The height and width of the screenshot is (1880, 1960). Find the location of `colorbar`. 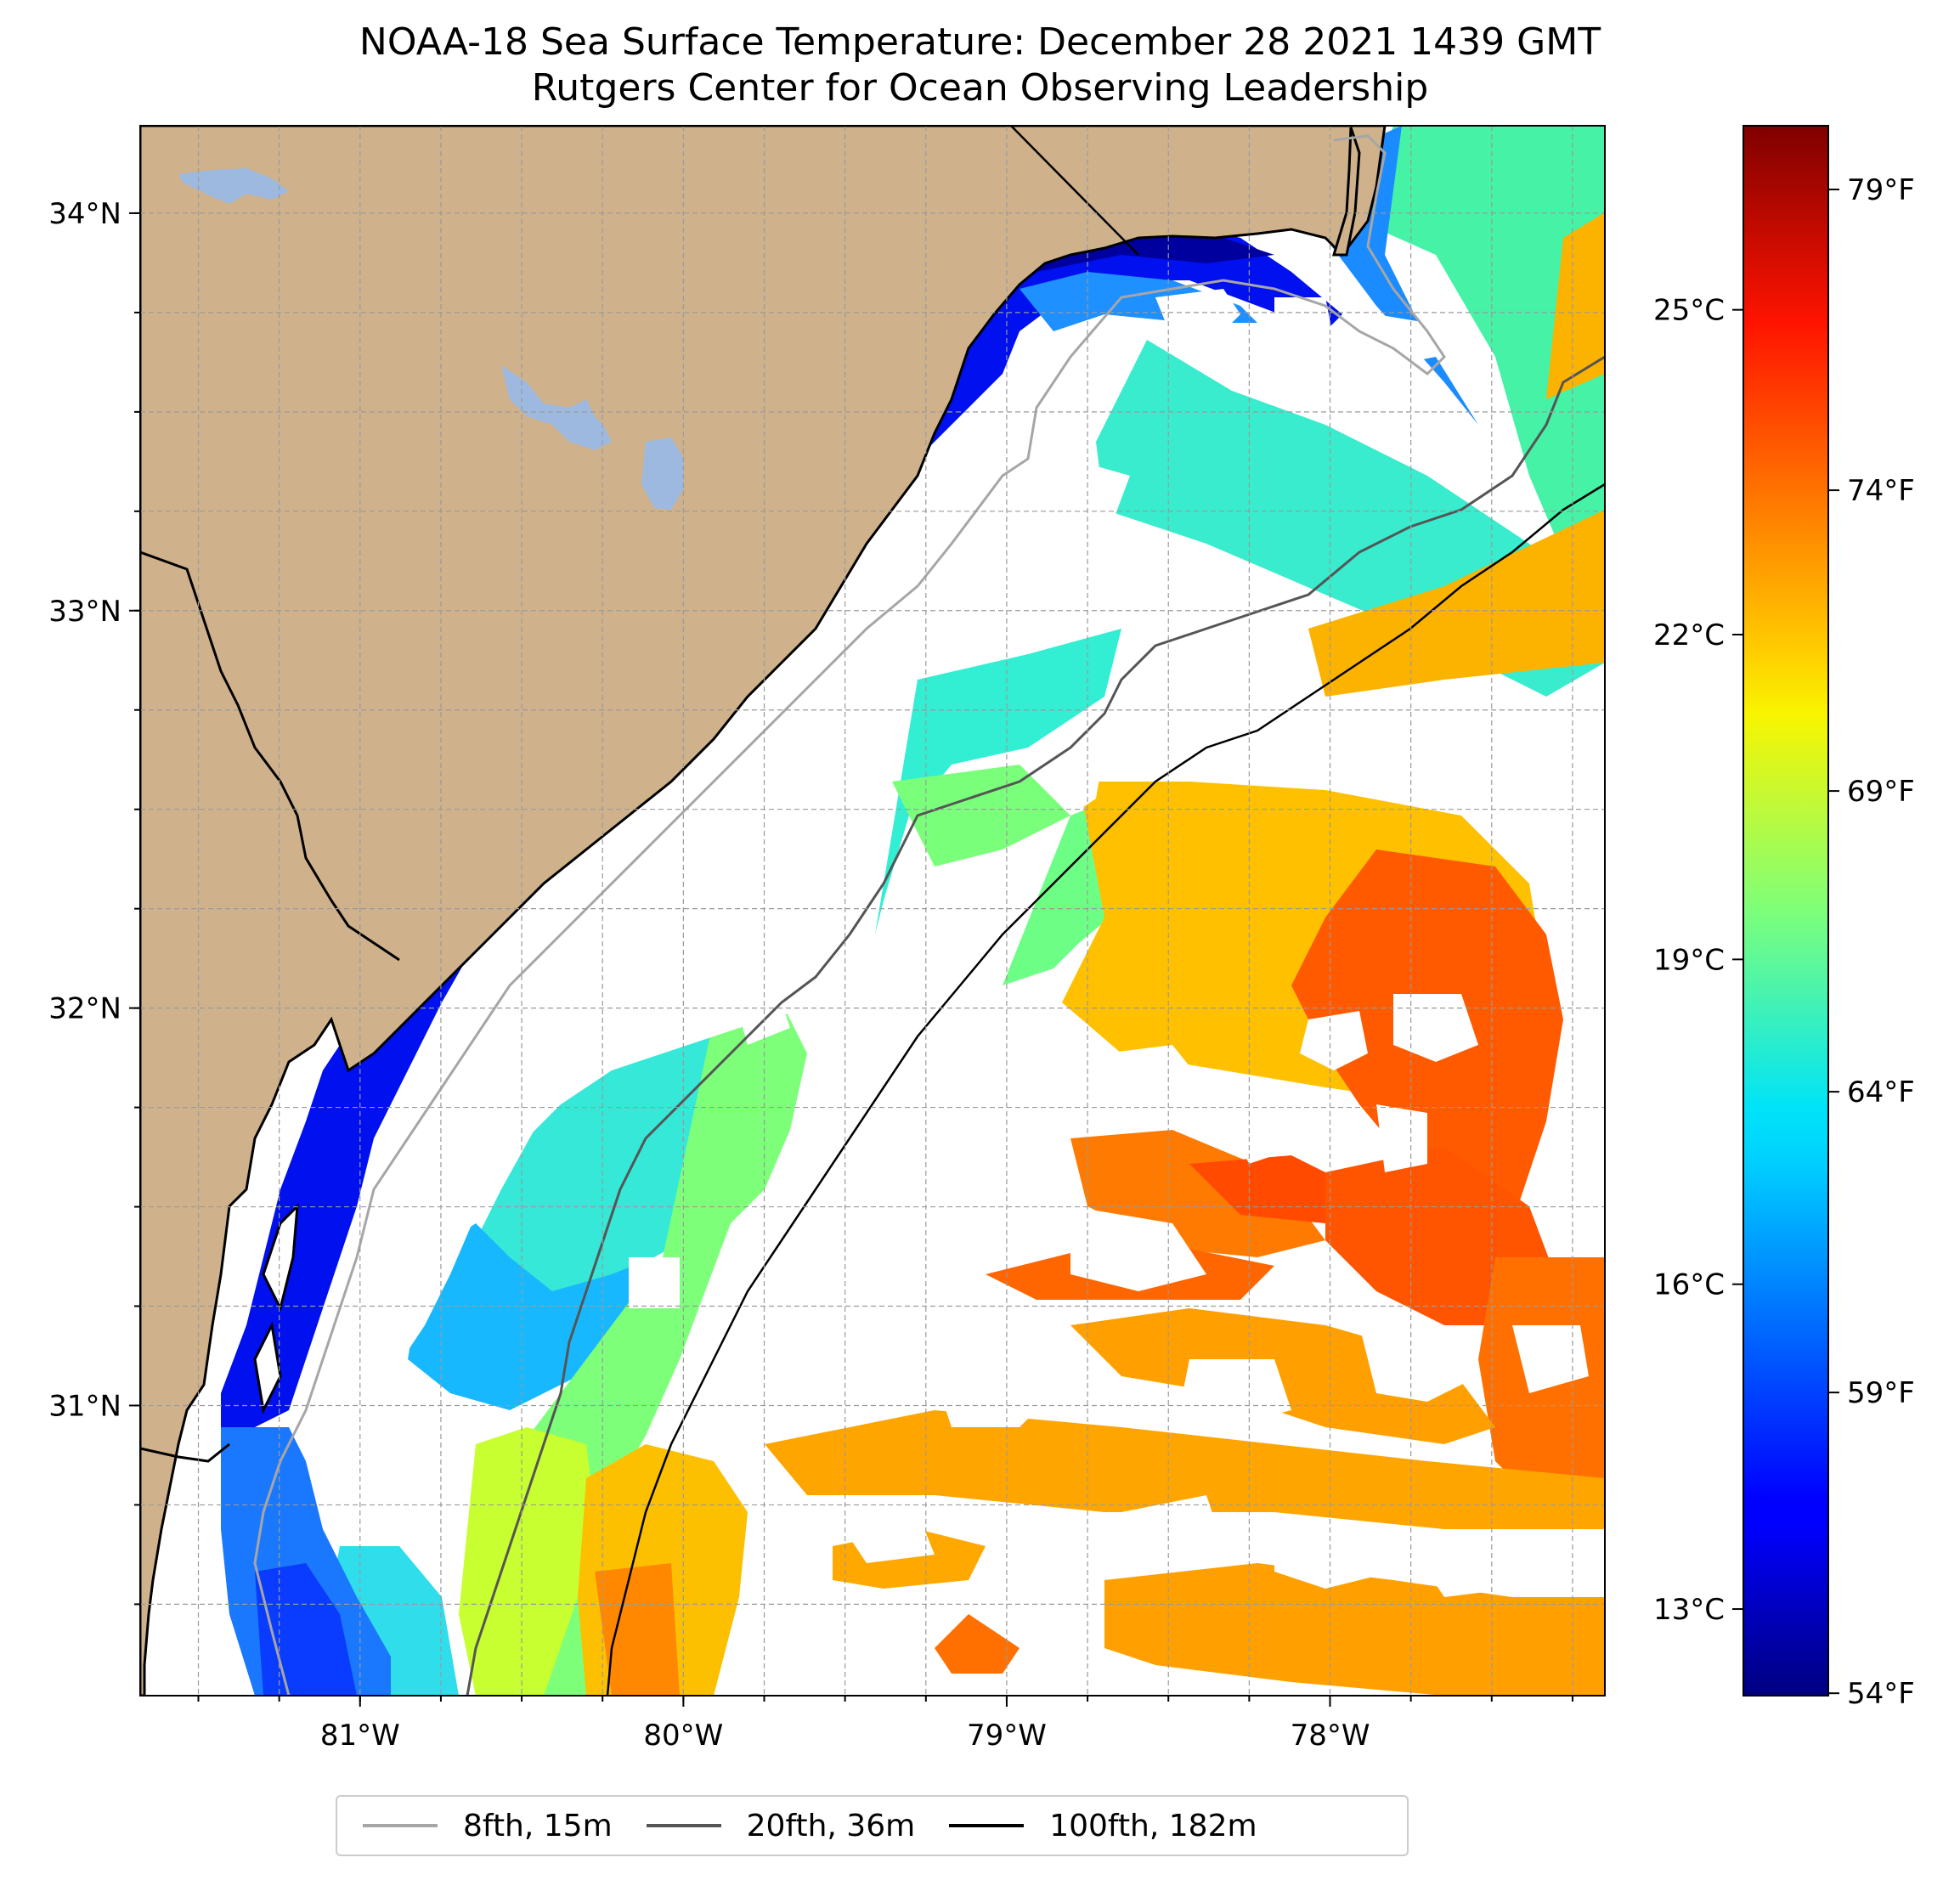

colorbar is located at coordinates (1786, 911).